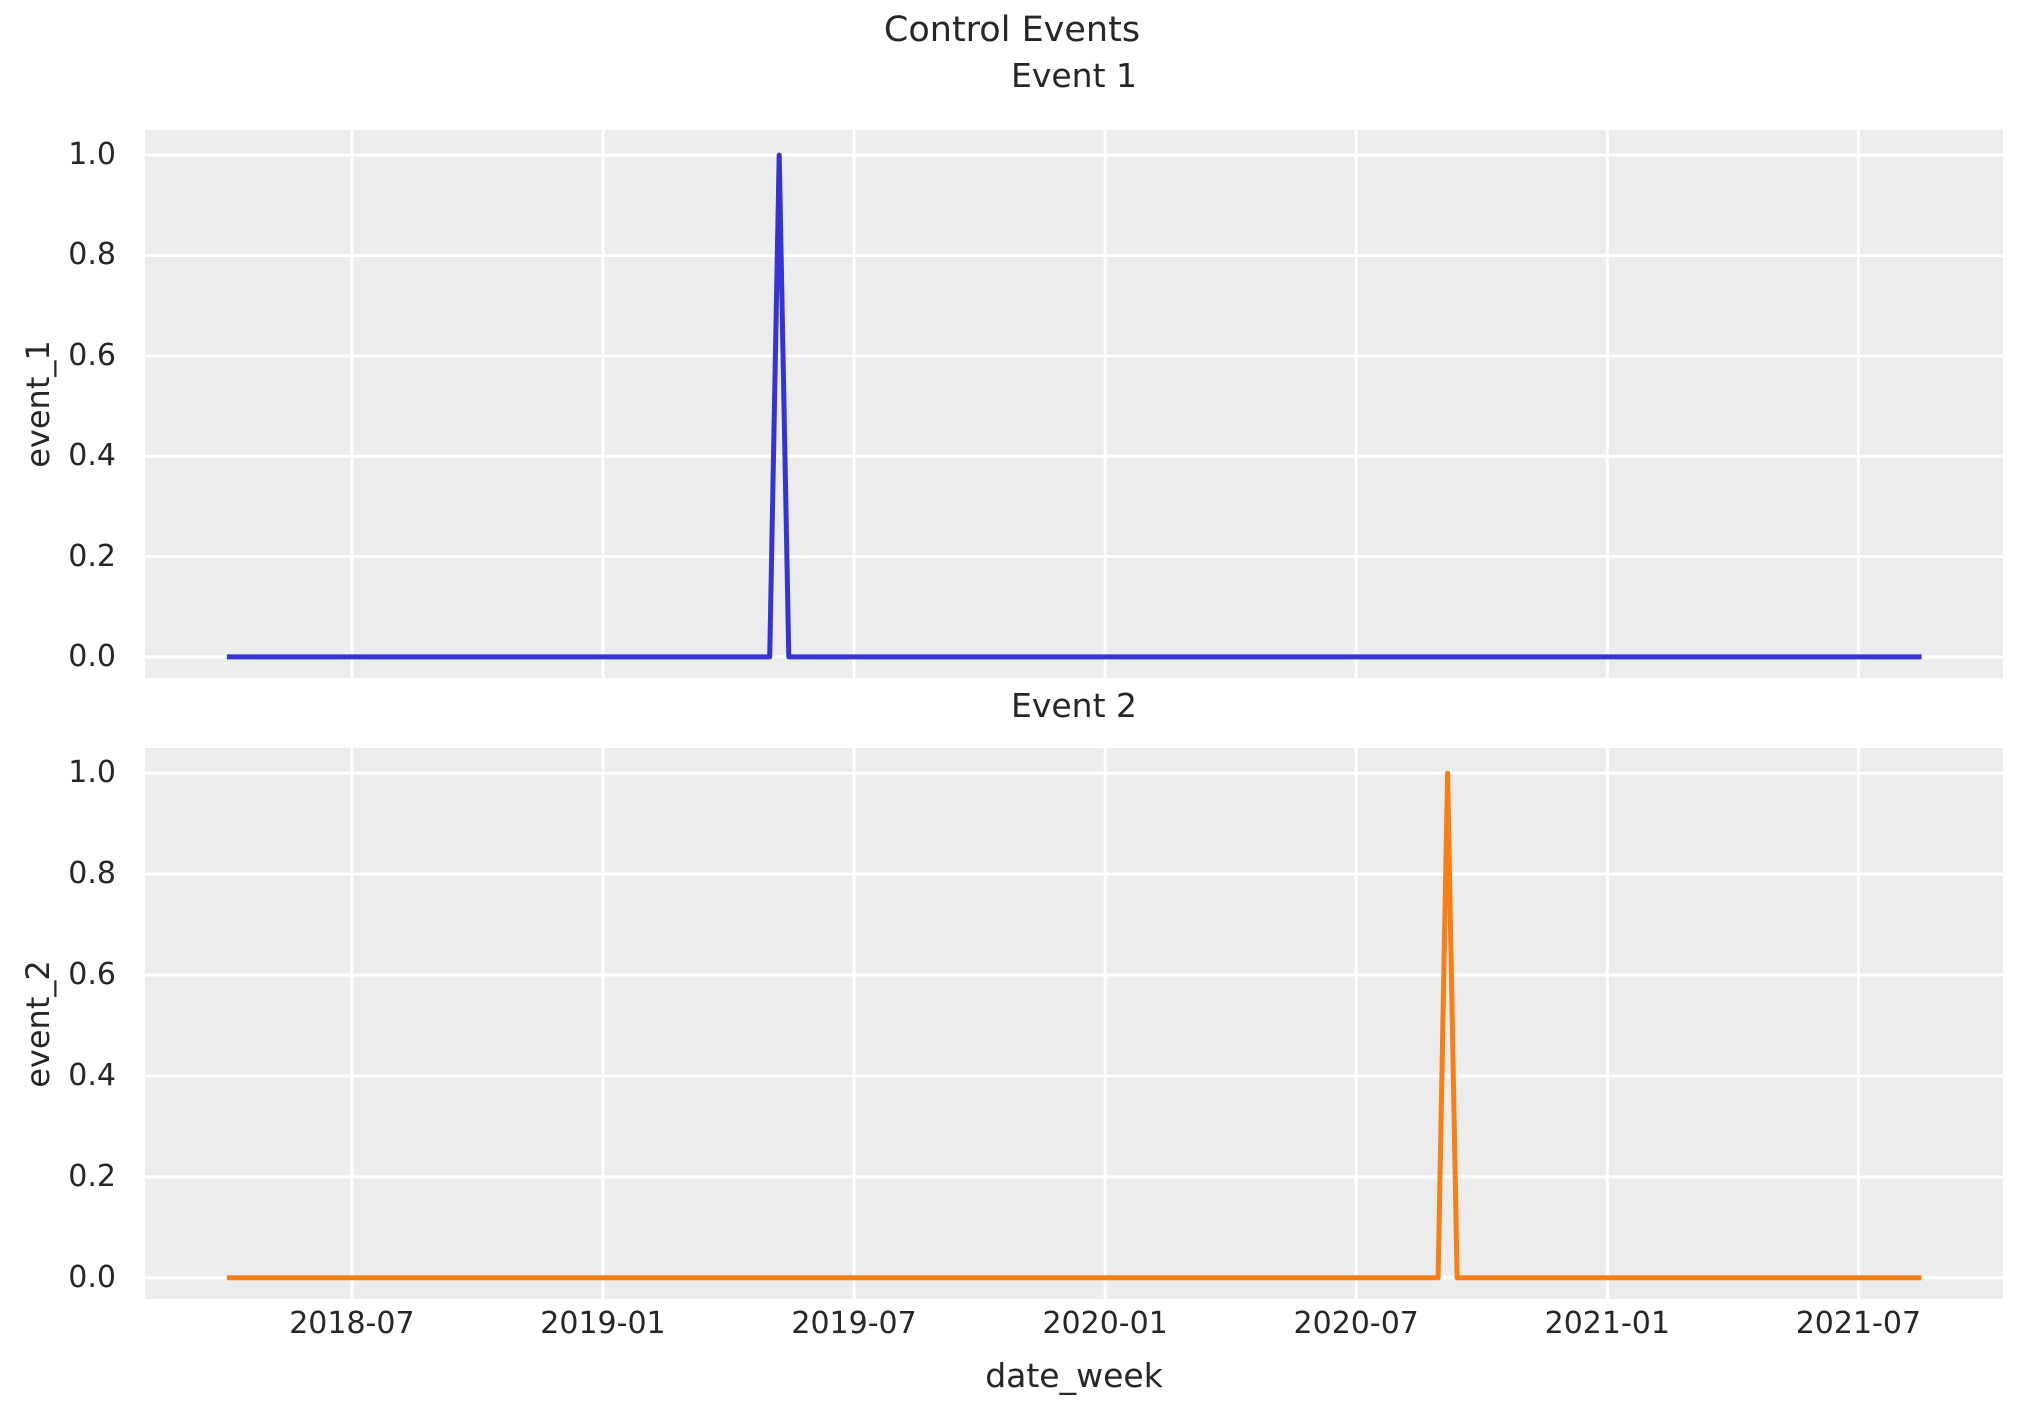 The height and width of the screenshot is (1423, 2023). I want to click on subplot-title-event-1: Event 1, so click(1074, 75).